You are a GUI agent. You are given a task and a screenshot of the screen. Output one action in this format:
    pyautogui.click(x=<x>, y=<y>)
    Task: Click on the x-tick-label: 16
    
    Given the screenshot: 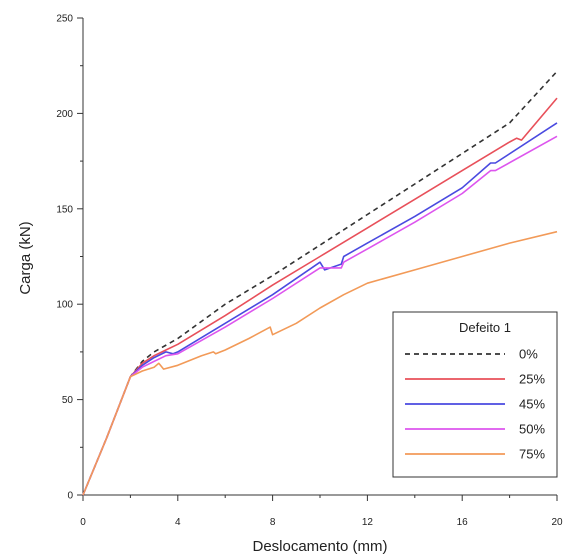 What is the action you would take?
    pyautogui.click(x=463, y=522)
    